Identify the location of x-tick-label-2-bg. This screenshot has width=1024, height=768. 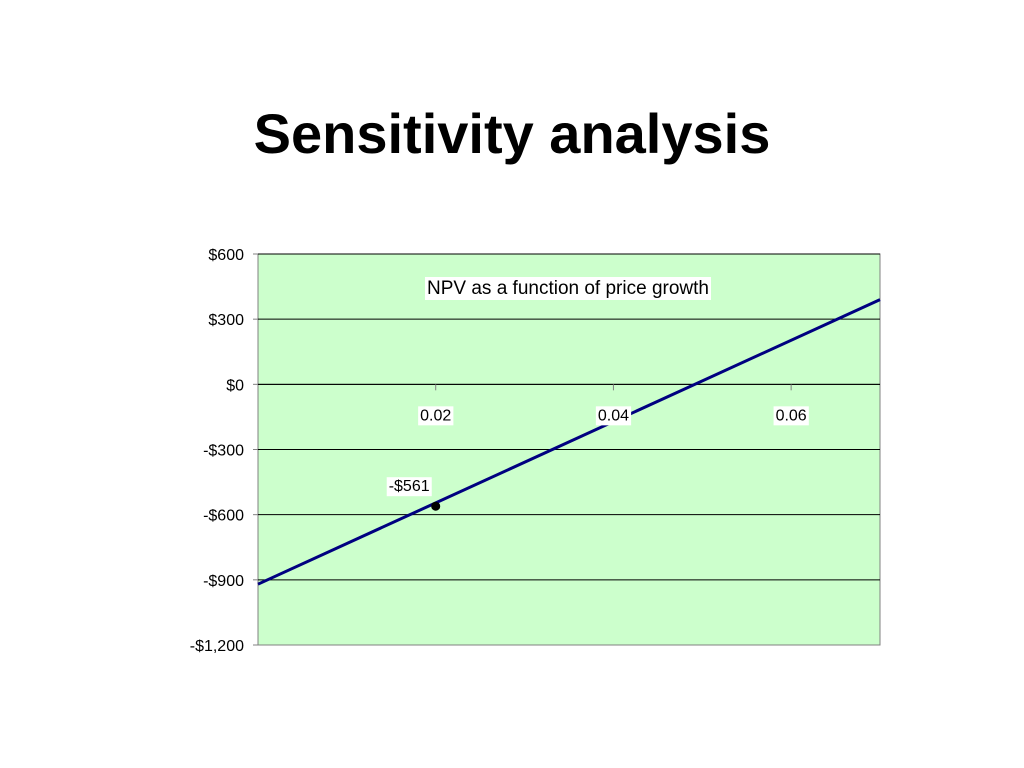
(791, 416).